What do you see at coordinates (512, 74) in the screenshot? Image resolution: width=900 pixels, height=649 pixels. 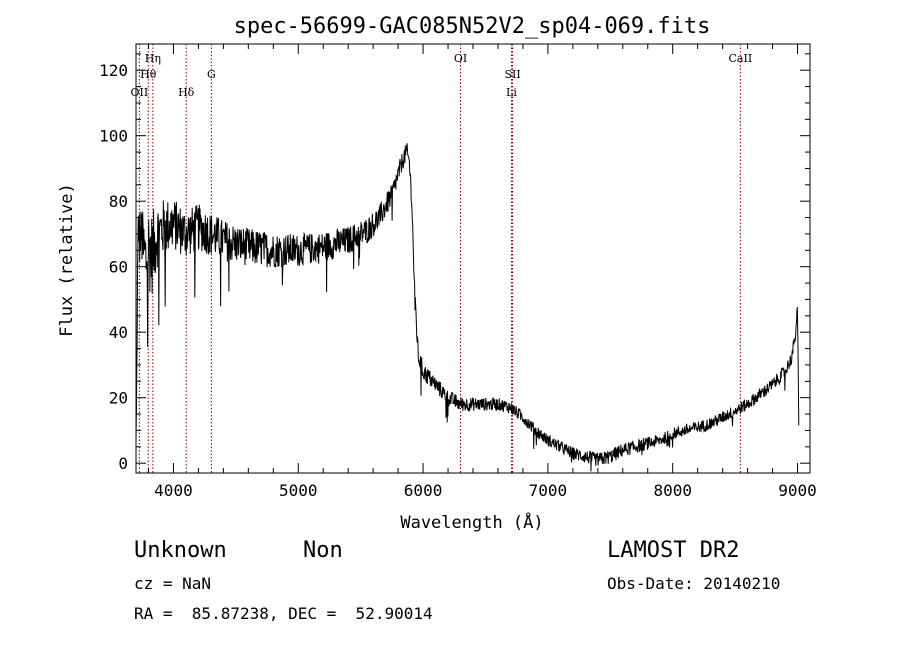 I see `marker-label: SII` at bounding box center [512, 74].